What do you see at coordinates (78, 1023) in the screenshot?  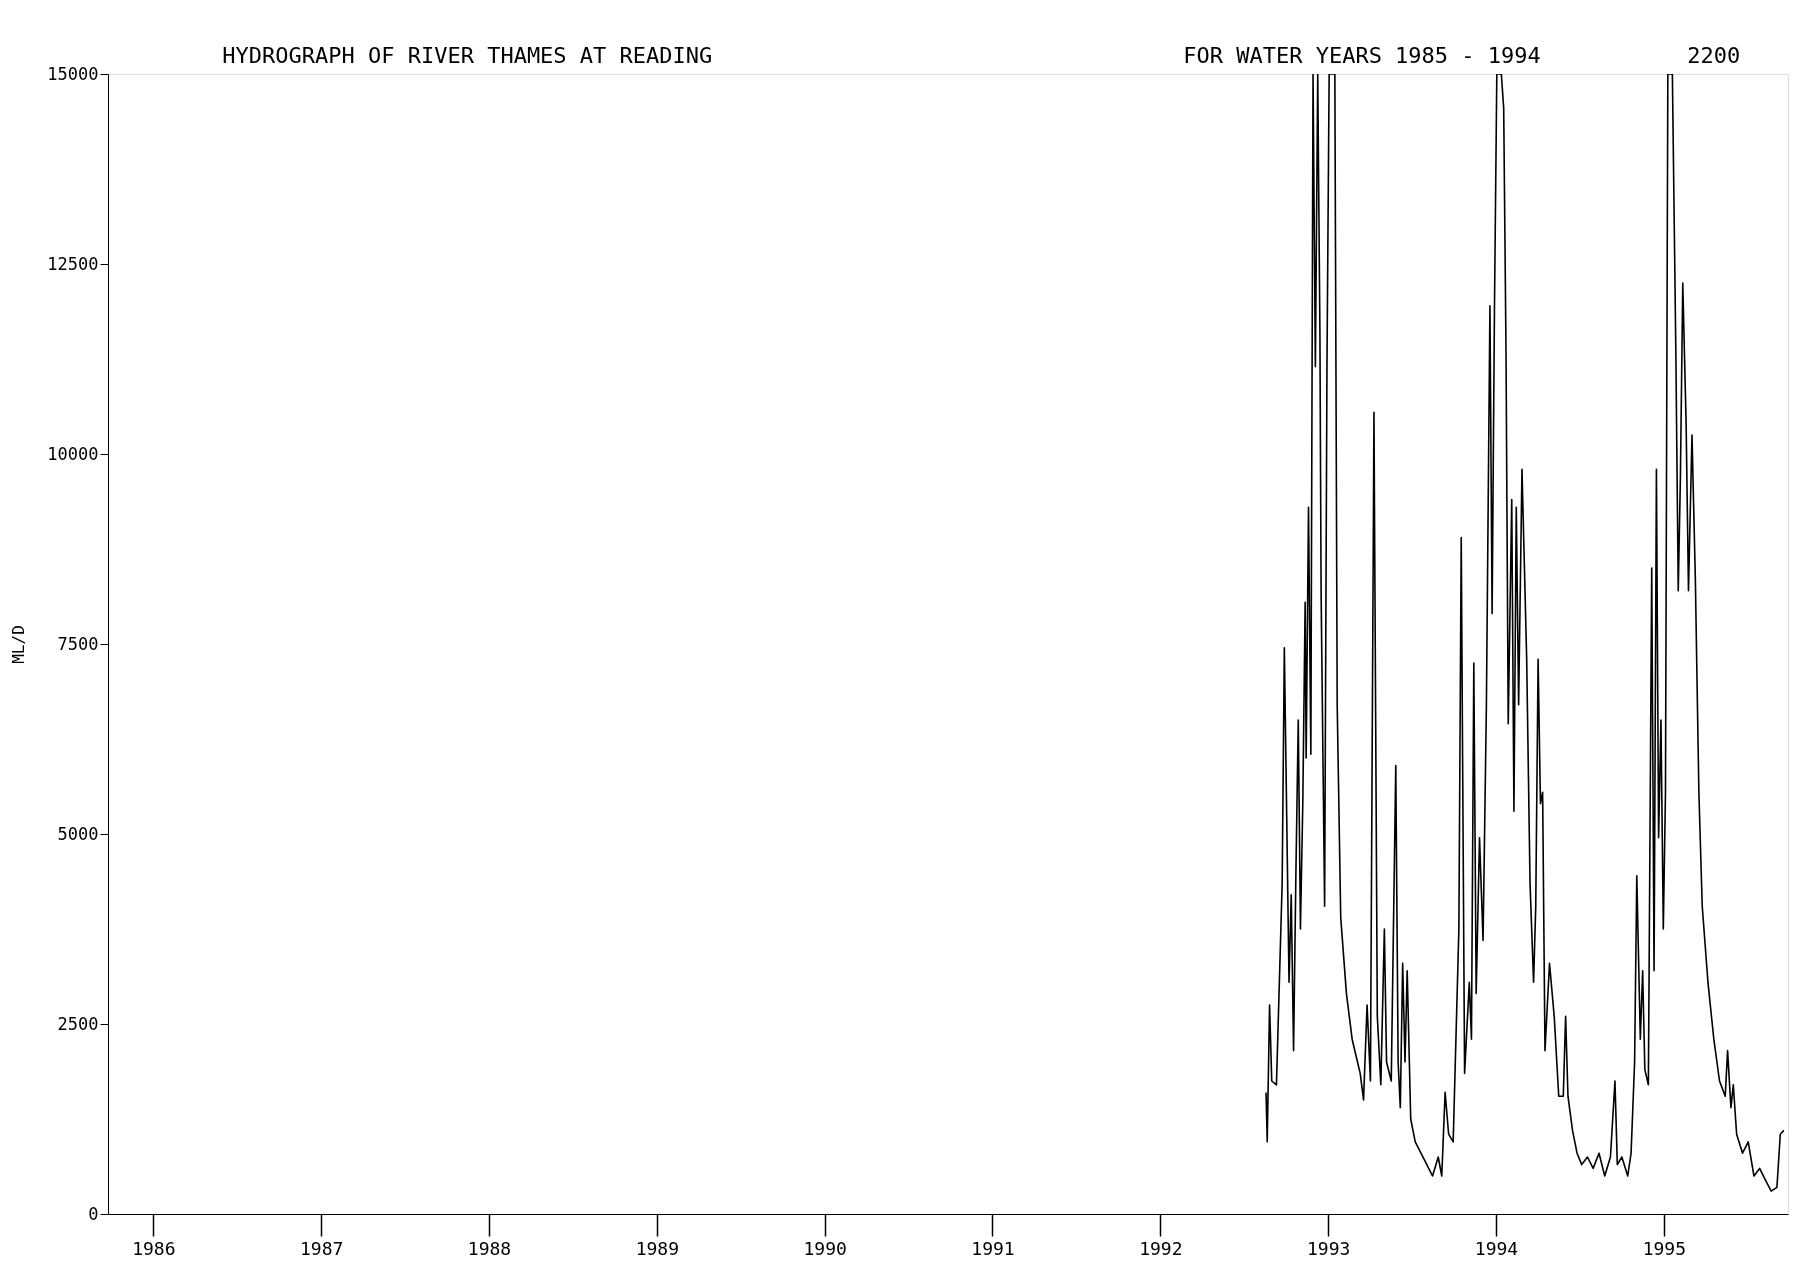 I see `y-tick-label: 2500` at bounding box center [78, 1023].